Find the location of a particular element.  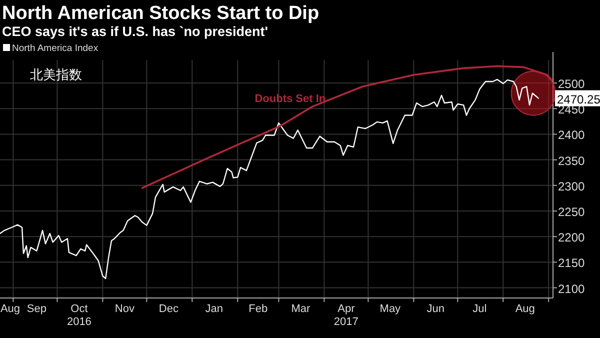

chart-subtitle: CEO says it's as if U.S. has `no president' is located at coordinates (135, 31).